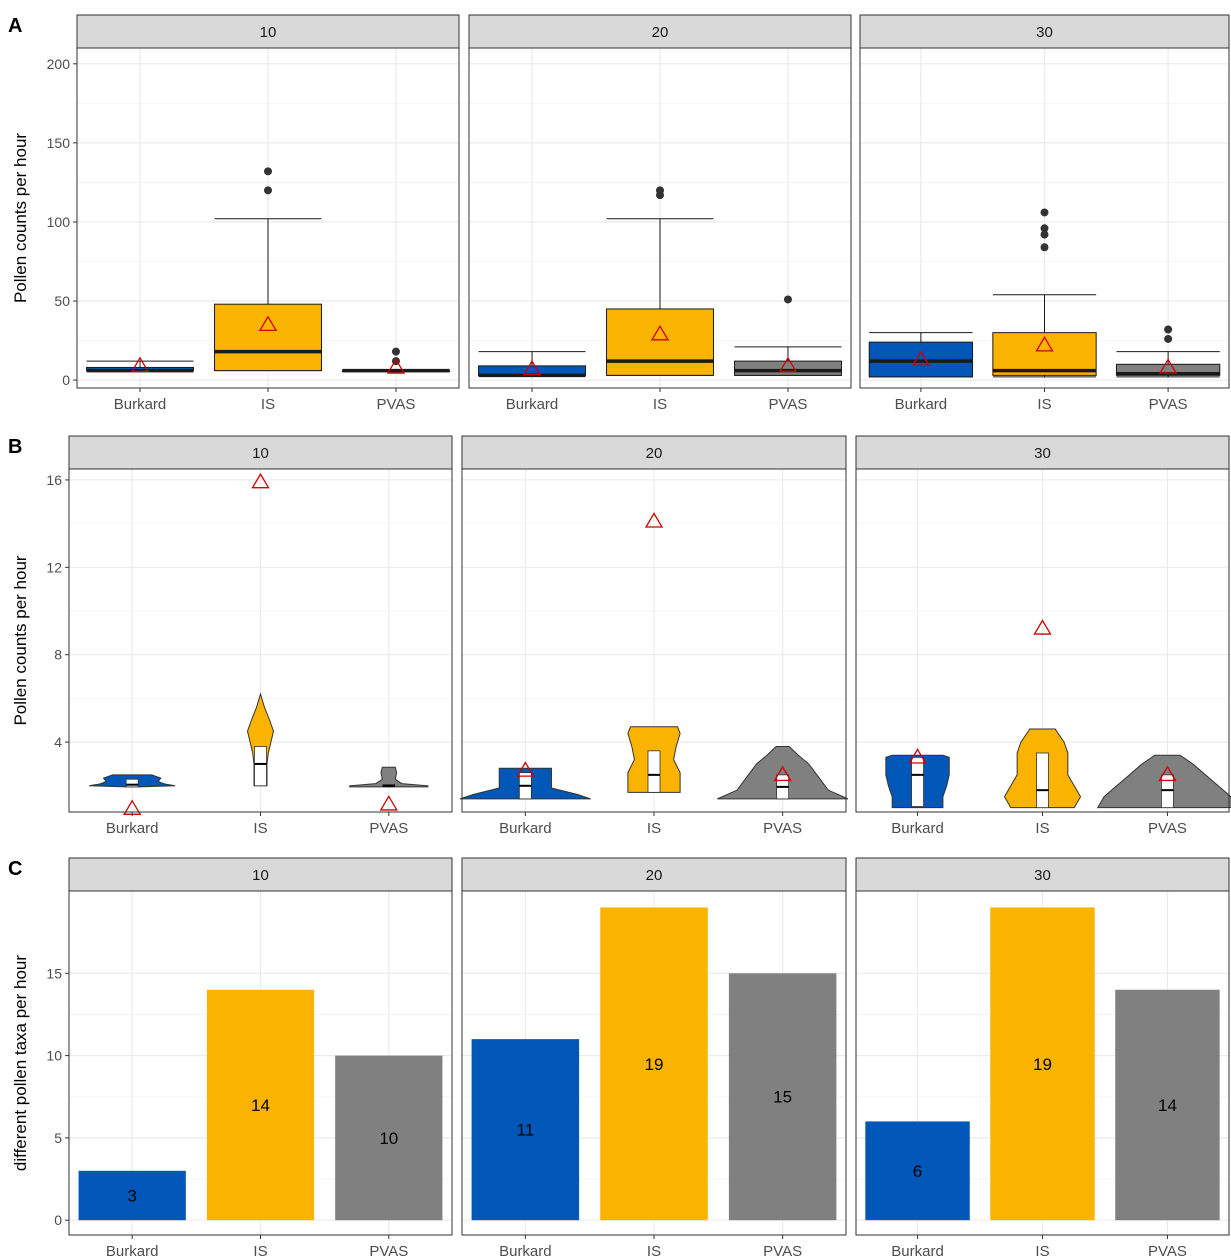 Image resolution: width=1231 pixels, height=1259 pixels. Describe the element at coordinates (58, 1220) in the screenshot. I see `y-tick-label: 0` at that location.